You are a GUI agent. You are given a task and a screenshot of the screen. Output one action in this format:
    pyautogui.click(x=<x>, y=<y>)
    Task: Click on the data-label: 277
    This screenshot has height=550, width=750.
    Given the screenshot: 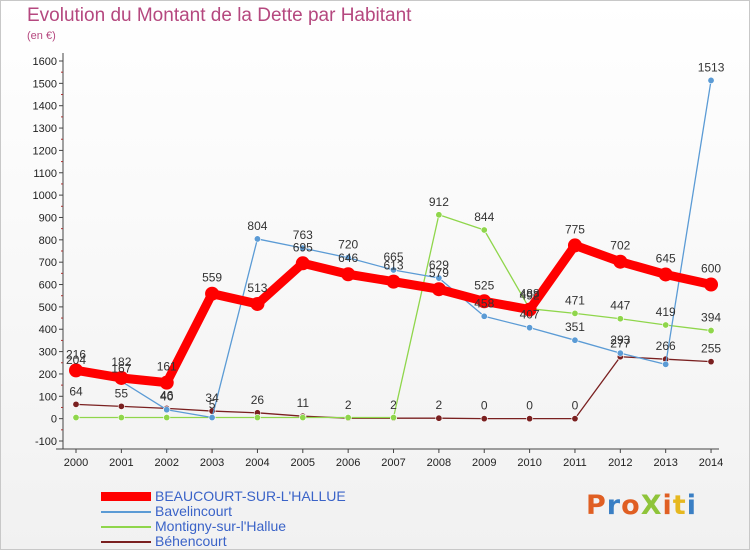 What is the action you would take?
    pyautogui.click(x=620, y=344)
    